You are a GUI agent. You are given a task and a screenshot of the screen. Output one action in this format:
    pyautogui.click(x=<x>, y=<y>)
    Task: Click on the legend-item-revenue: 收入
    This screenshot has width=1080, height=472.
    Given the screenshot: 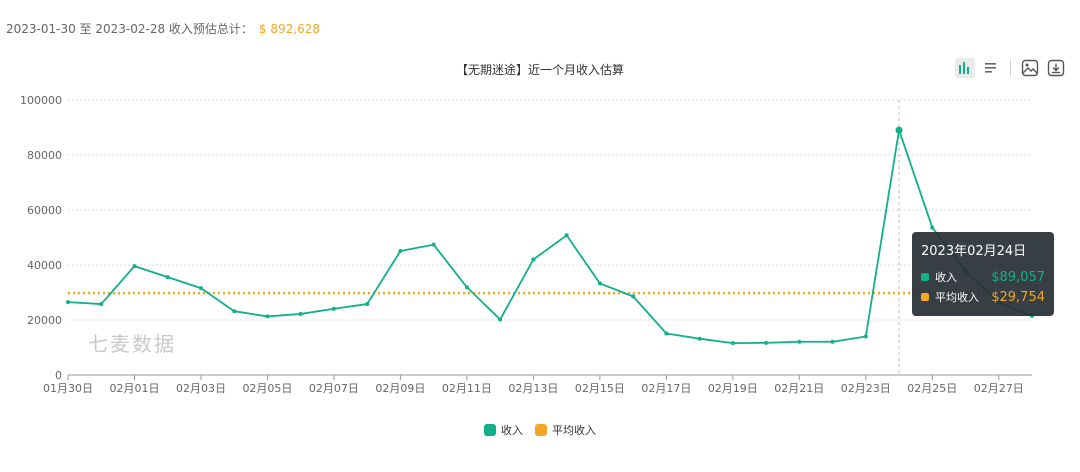 What is the action you would take?
    pyautogui.click(x=503, y=430)
    